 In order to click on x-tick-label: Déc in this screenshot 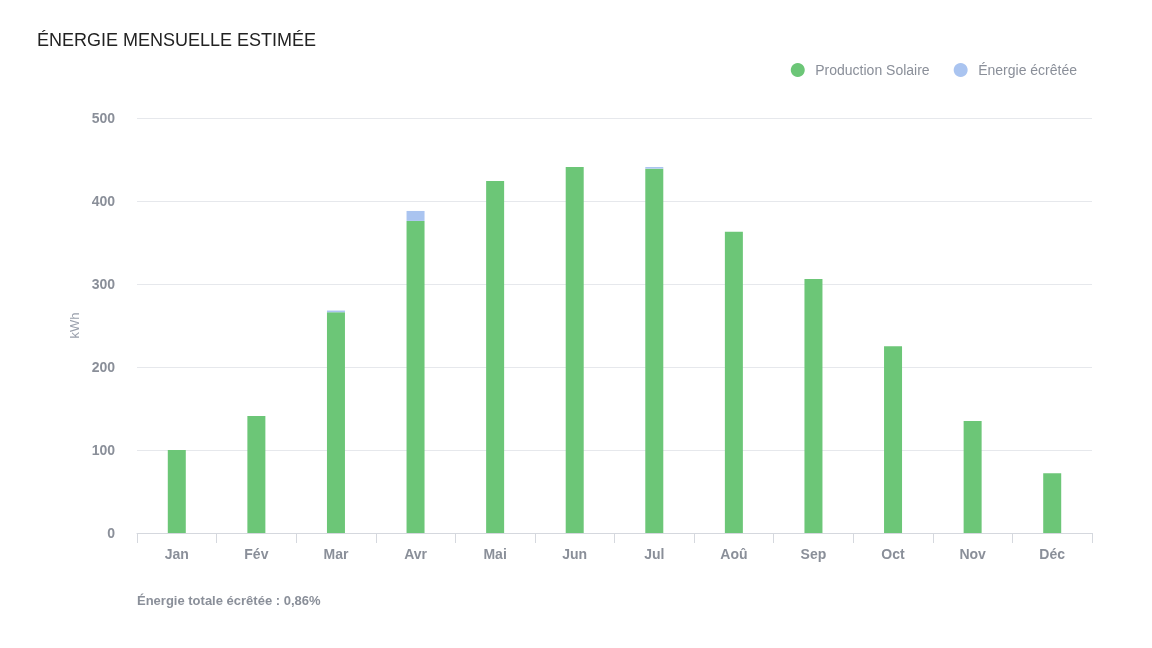, I will do `click(1052, 554)`.